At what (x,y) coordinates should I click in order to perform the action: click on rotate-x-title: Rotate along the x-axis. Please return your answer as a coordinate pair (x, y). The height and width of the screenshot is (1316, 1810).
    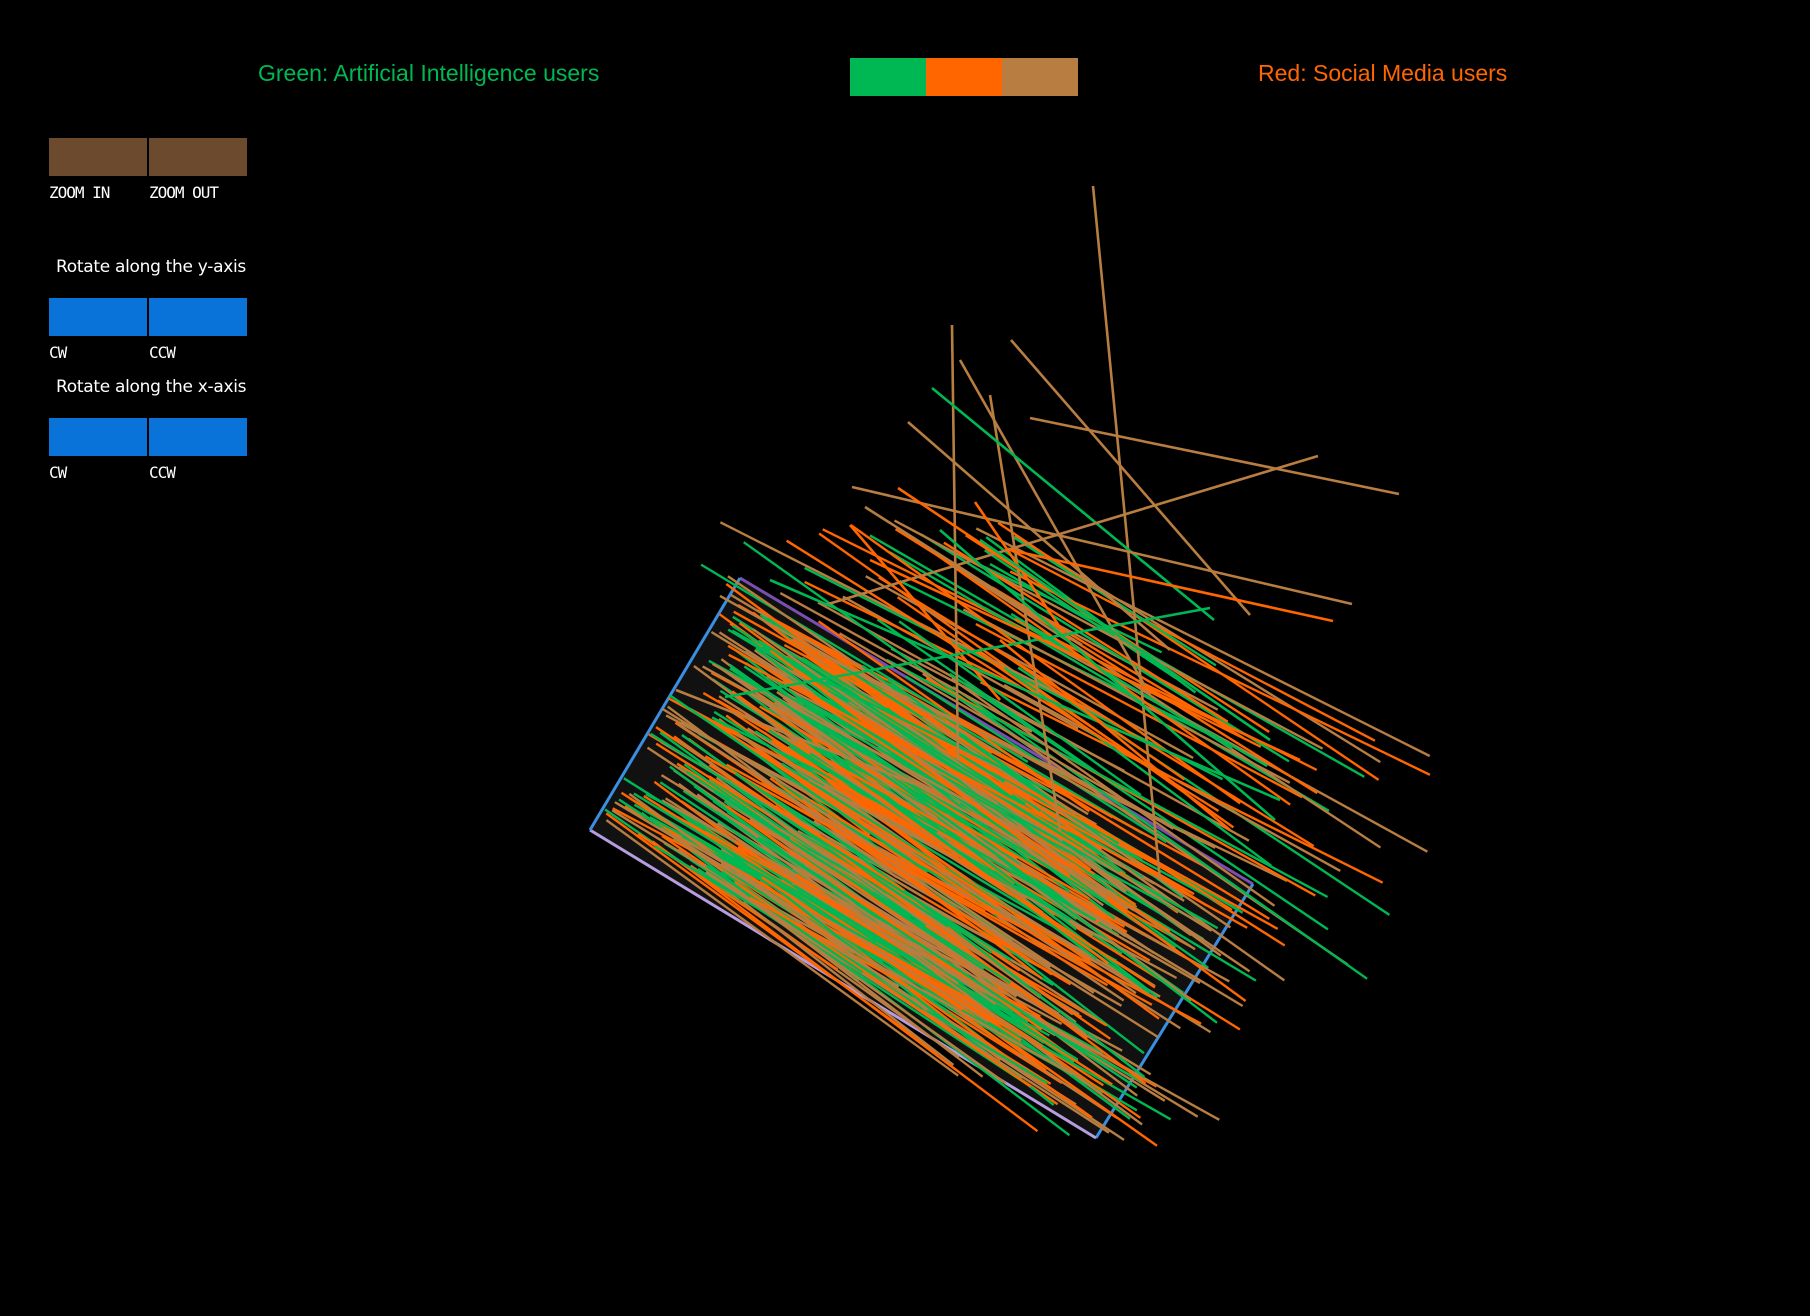
    Looking at the image, I should click on (151, 387).